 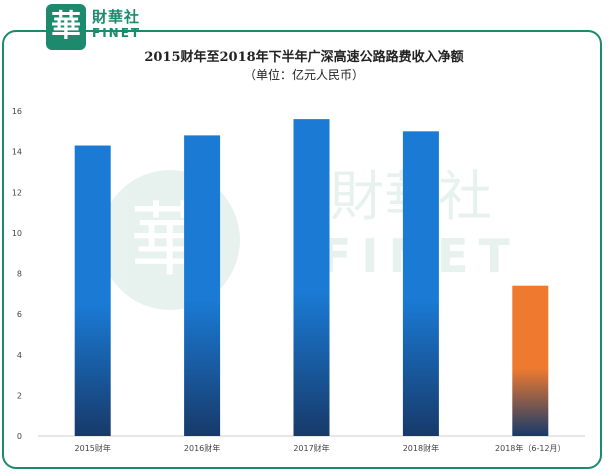 I want to click on y-tick-label: 4, so click(x=19, y=355).